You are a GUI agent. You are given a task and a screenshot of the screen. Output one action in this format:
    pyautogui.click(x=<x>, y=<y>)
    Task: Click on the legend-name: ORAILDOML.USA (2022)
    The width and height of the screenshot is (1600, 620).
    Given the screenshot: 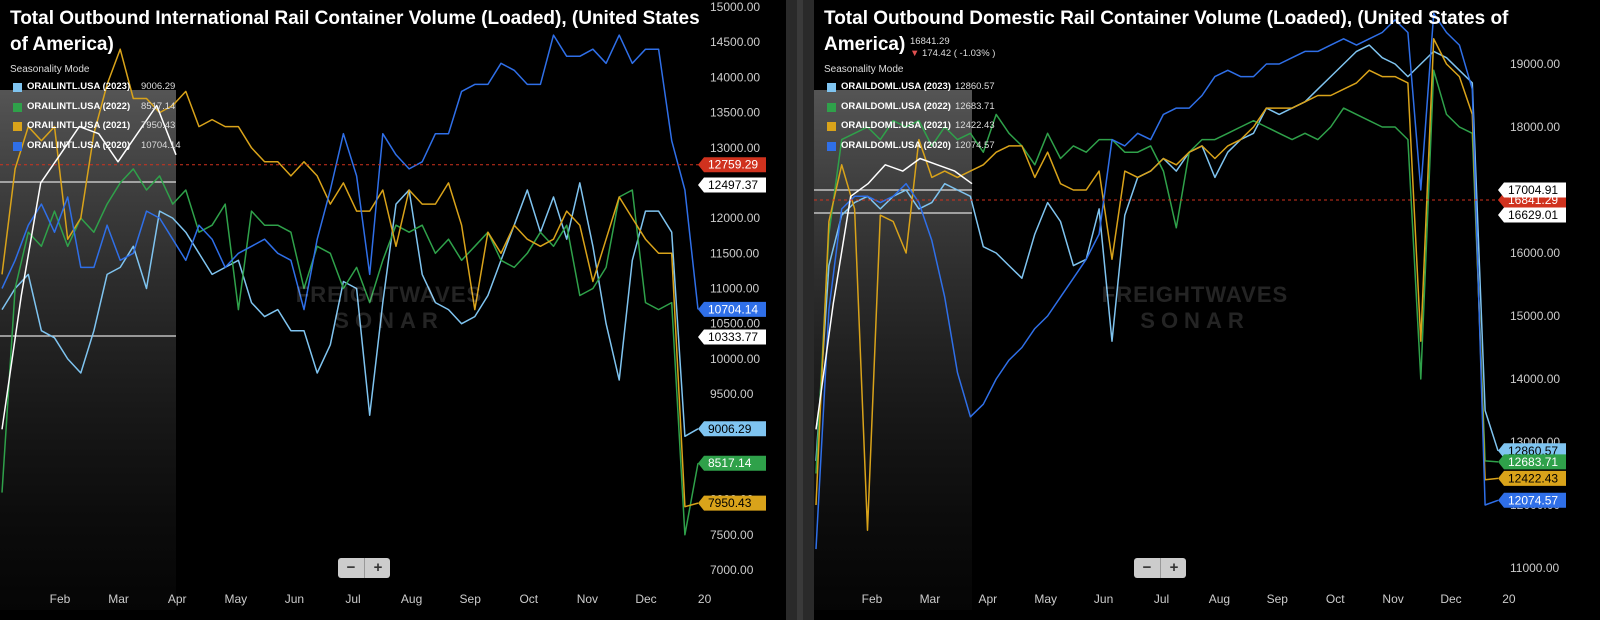 What is the action you would take?
    pyautogui.click(x=896, y=106)
    